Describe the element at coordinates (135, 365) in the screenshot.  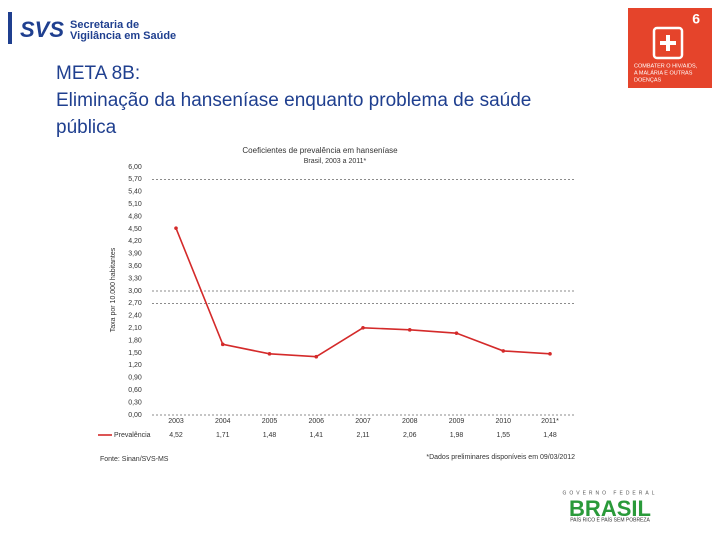
I see `y-tick-label: 1,20` at that location.